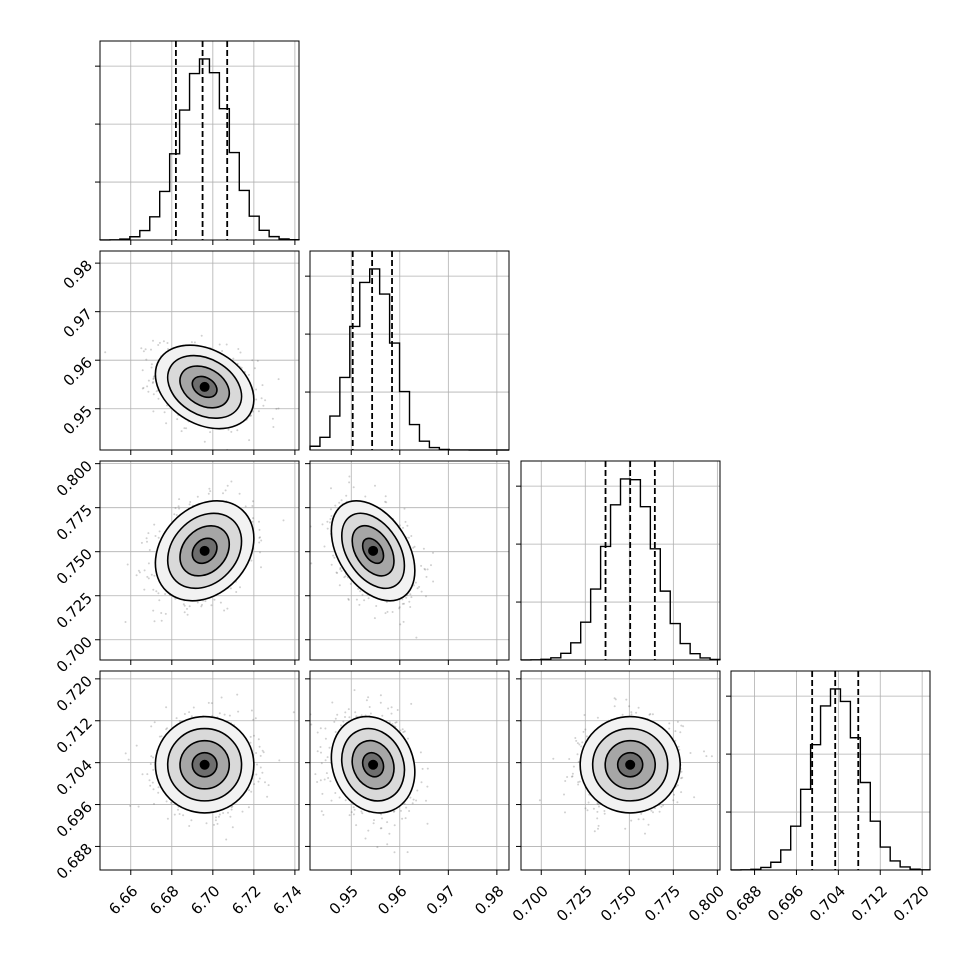 The width and height of the screenshot is (970, 970). Describe the element at coordinates (574, 903) in the screenshot. I see `x-tick-label: 0.725` at that location.